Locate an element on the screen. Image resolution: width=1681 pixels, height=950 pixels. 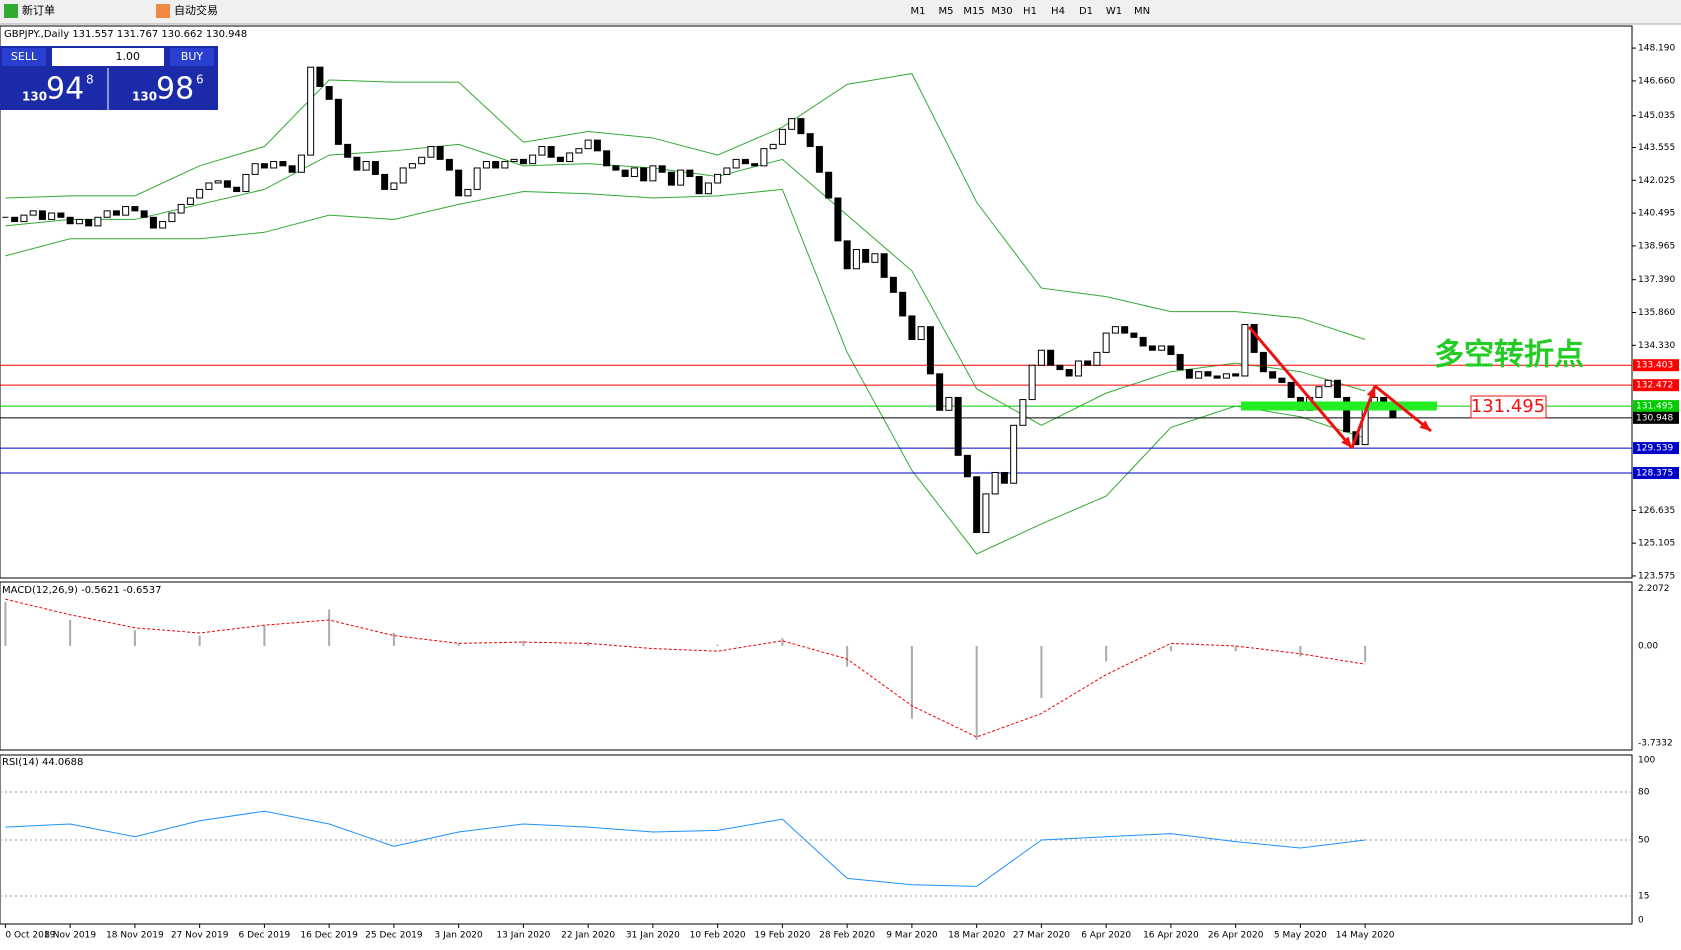
timeframe: M1 is located at coordinates (918, 11).